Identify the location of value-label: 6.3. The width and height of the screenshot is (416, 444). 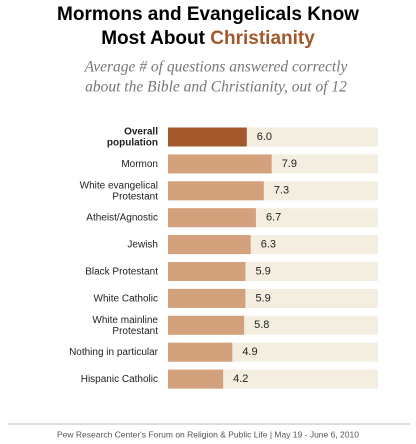
(268, 245).